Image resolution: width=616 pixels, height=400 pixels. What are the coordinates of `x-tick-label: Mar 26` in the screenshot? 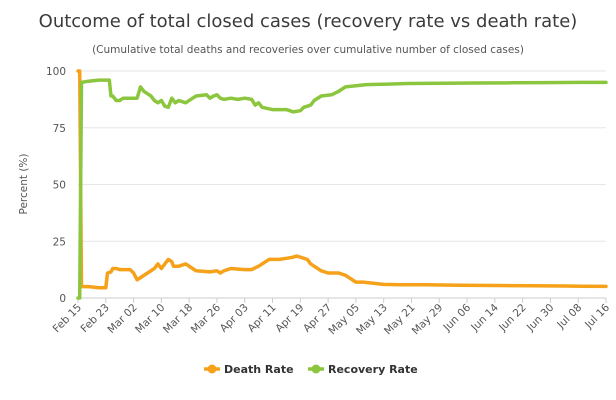 It's located at (206, 318).